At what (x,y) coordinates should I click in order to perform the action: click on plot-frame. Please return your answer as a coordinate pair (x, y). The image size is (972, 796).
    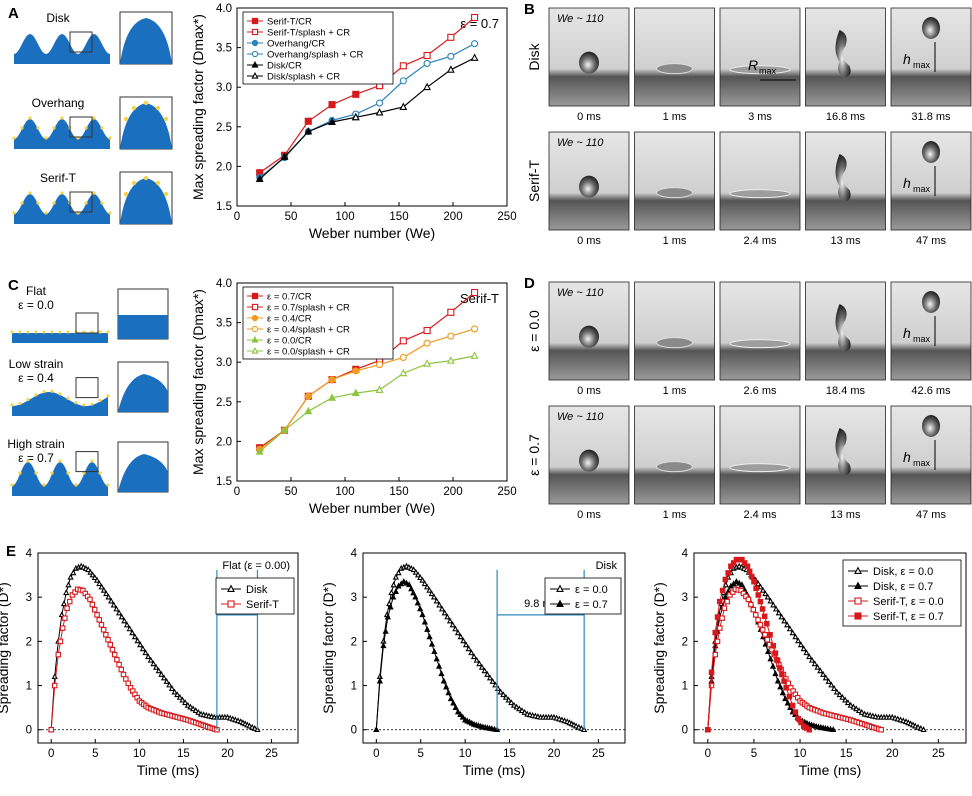
    Looking at the image, I should click on (372, 107).